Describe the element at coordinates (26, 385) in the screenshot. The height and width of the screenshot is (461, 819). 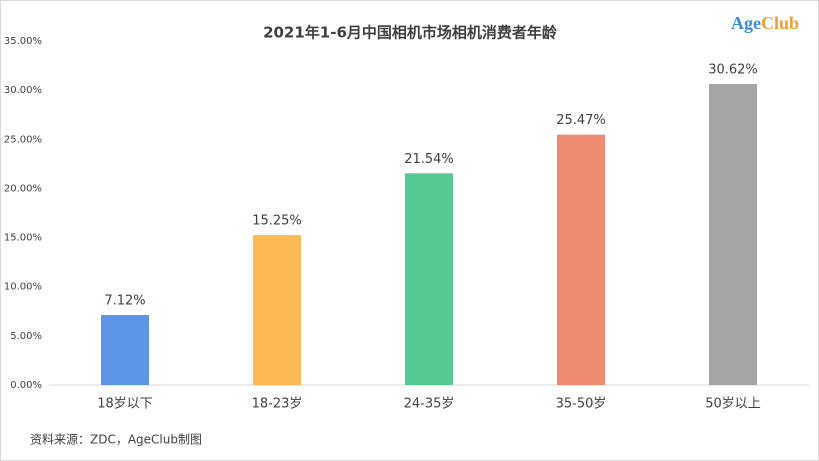
I see `y-tick-label: 0.00%` at that location.